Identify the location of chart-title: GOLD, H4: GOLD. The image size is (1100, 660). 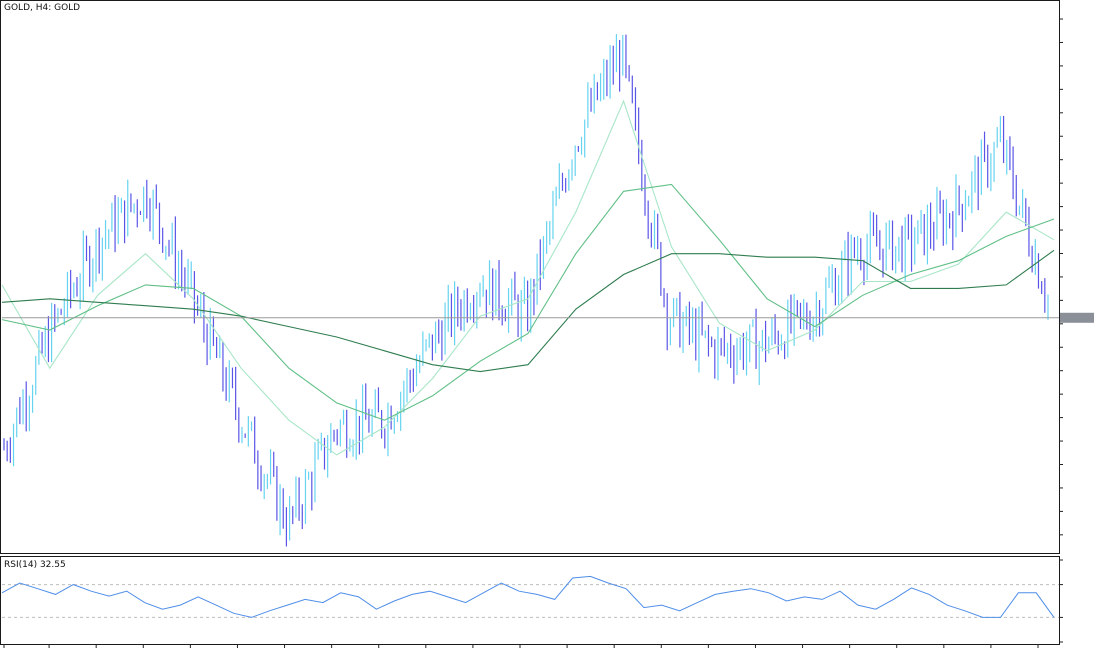
(42, 8).